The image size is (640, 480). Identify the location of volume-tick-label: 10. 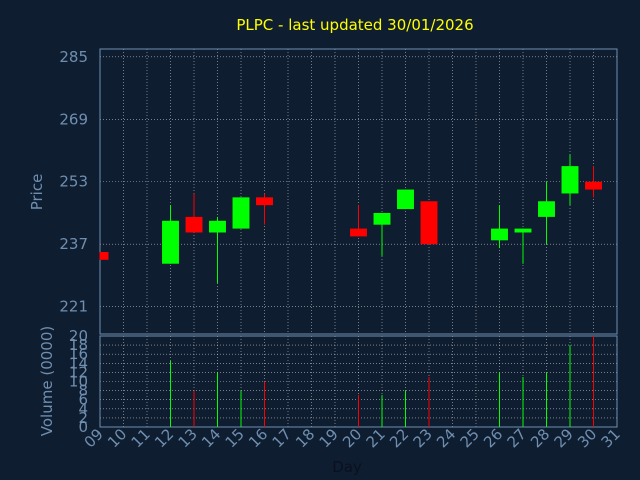
(78, 382).